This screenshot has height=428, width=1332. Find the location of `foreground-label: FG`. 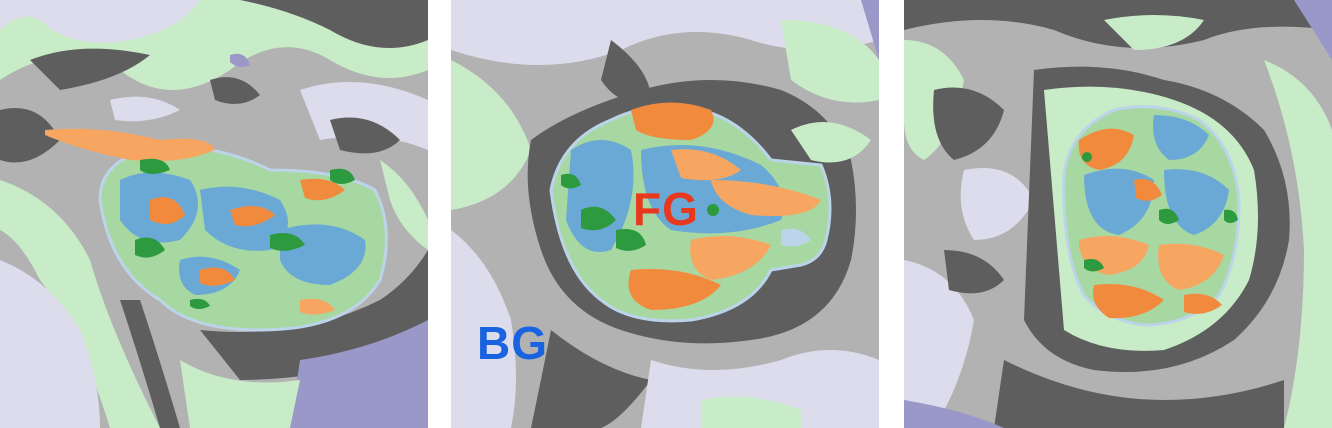

foreground-label: FG is located at coordinates (666, 209).